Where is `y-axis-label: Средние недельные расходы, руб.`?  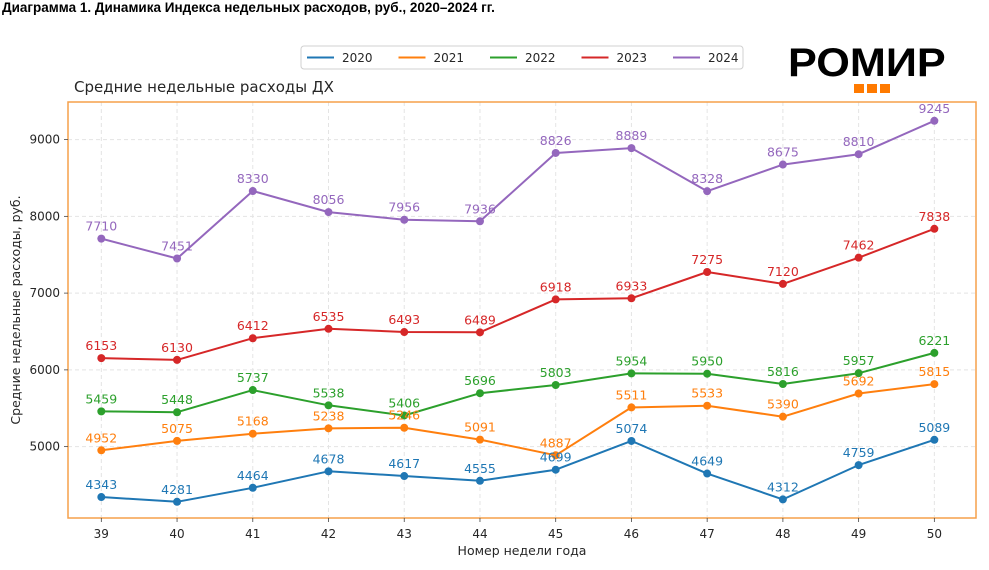
y-axis-label: Средние недельные расходы, руб. is located at coordinates (15, 309).